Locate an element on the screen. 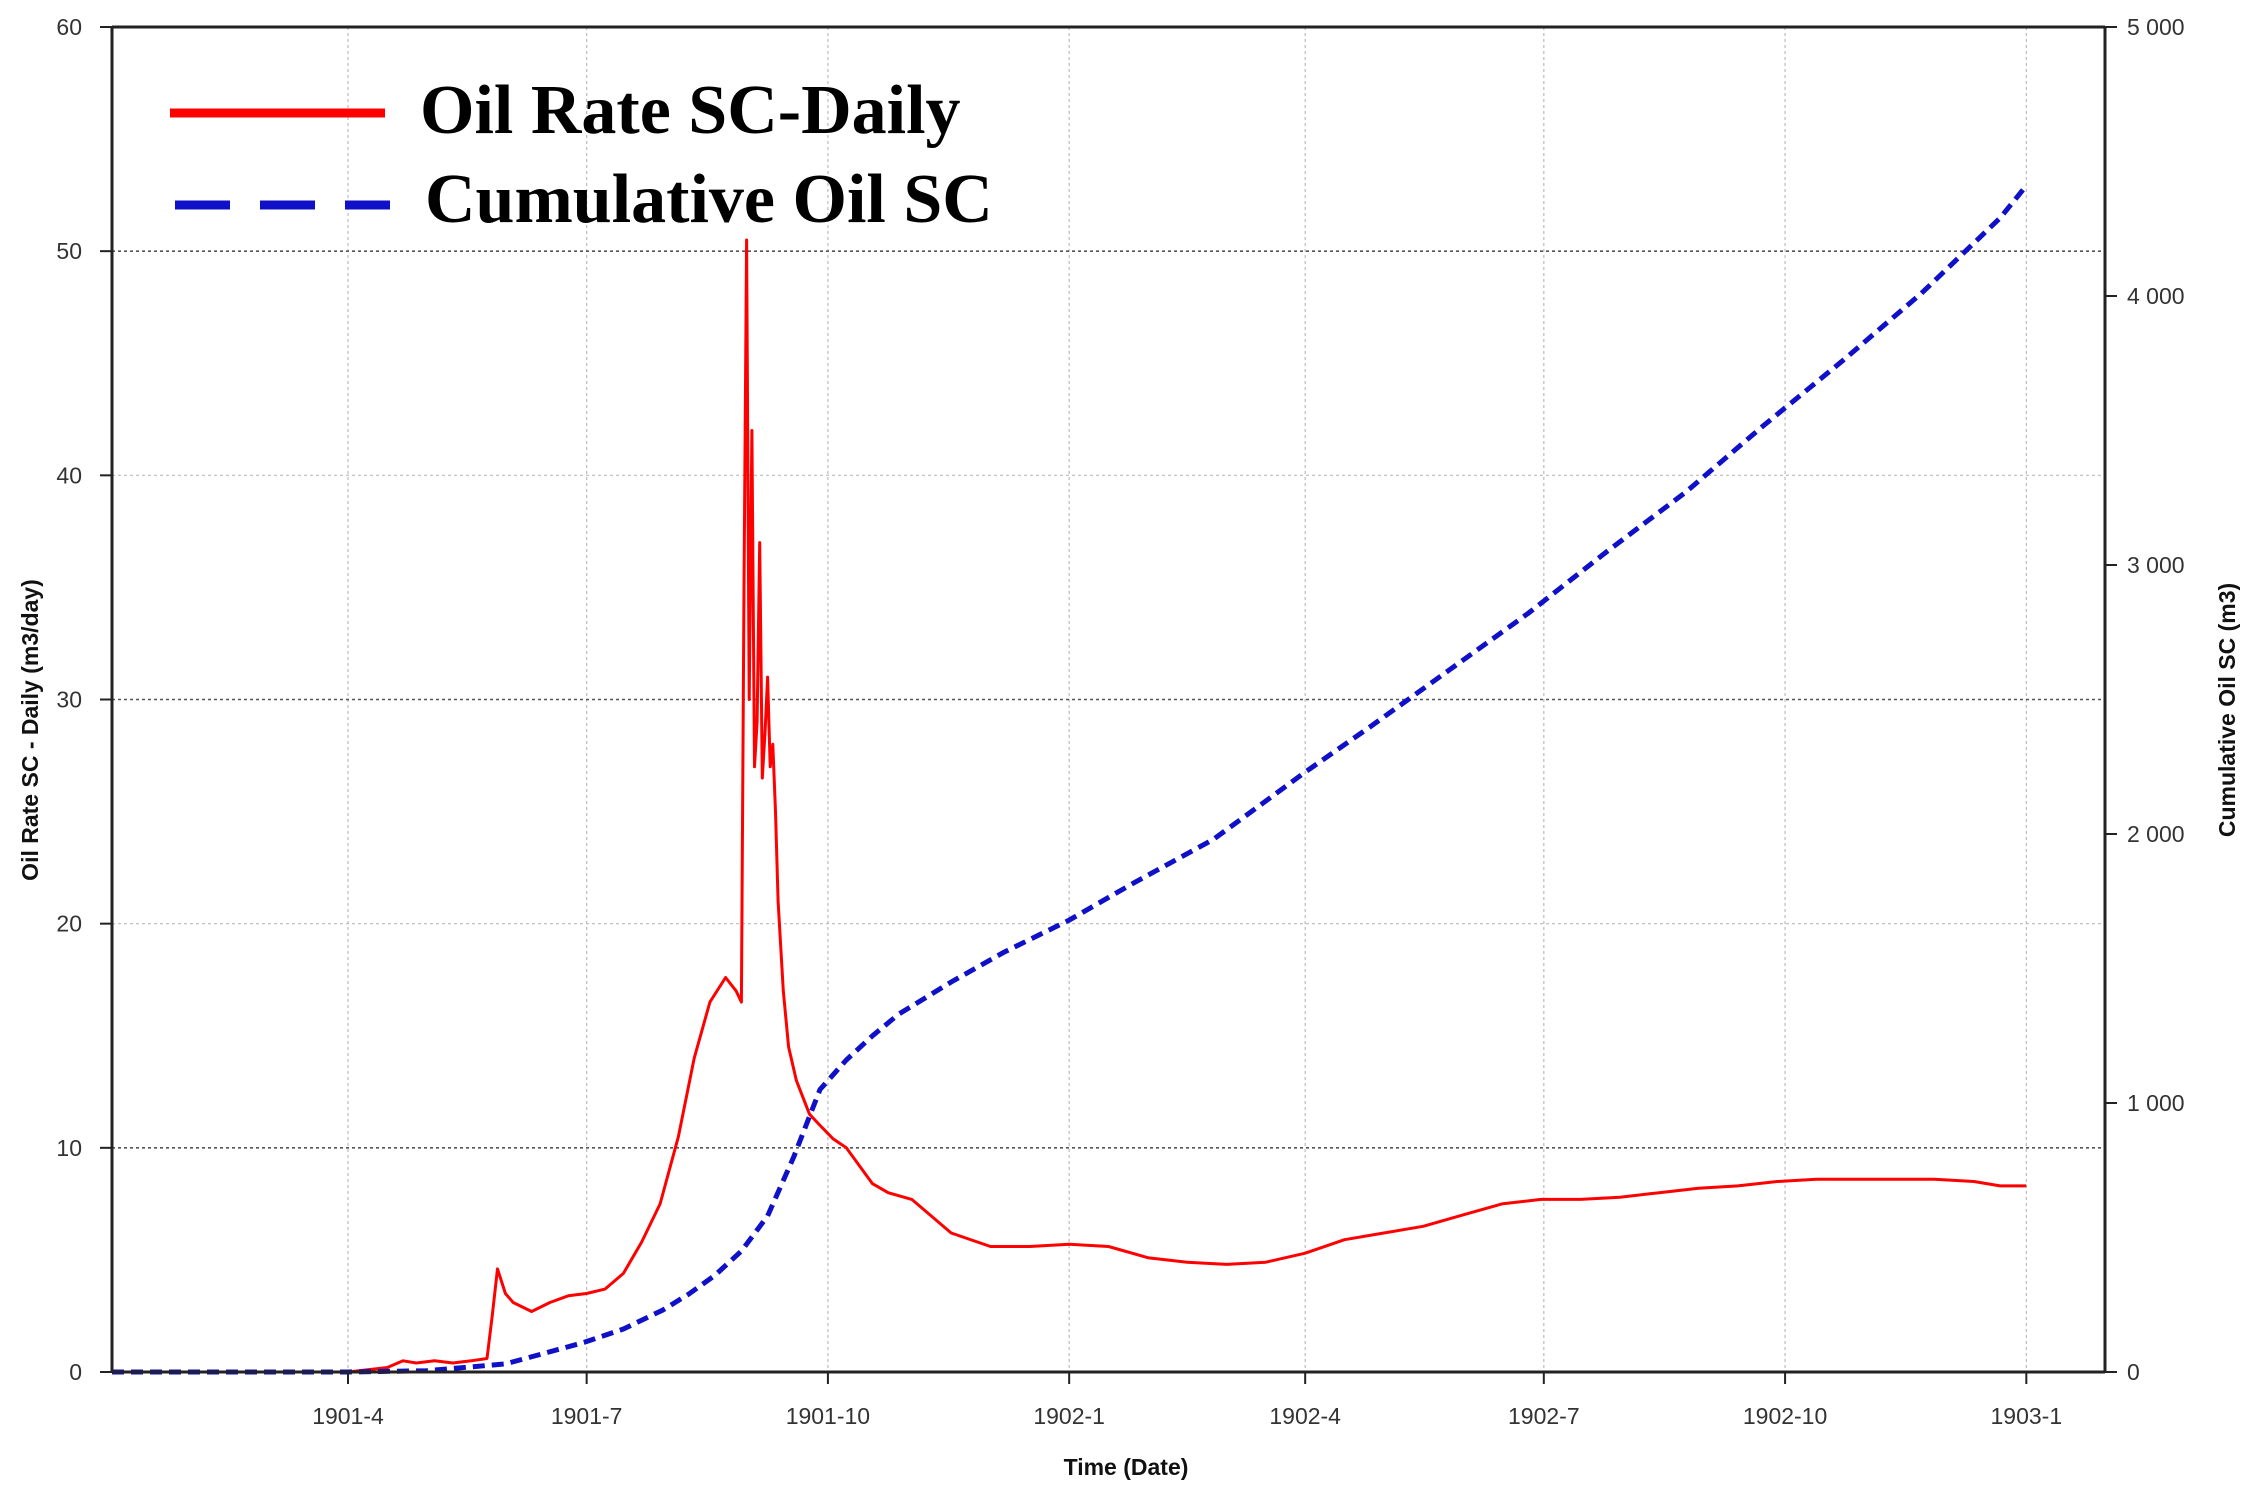 This screenshot has height=1500, width=2253. y-tick-label: 0 is located at coordinates (75, 1372).